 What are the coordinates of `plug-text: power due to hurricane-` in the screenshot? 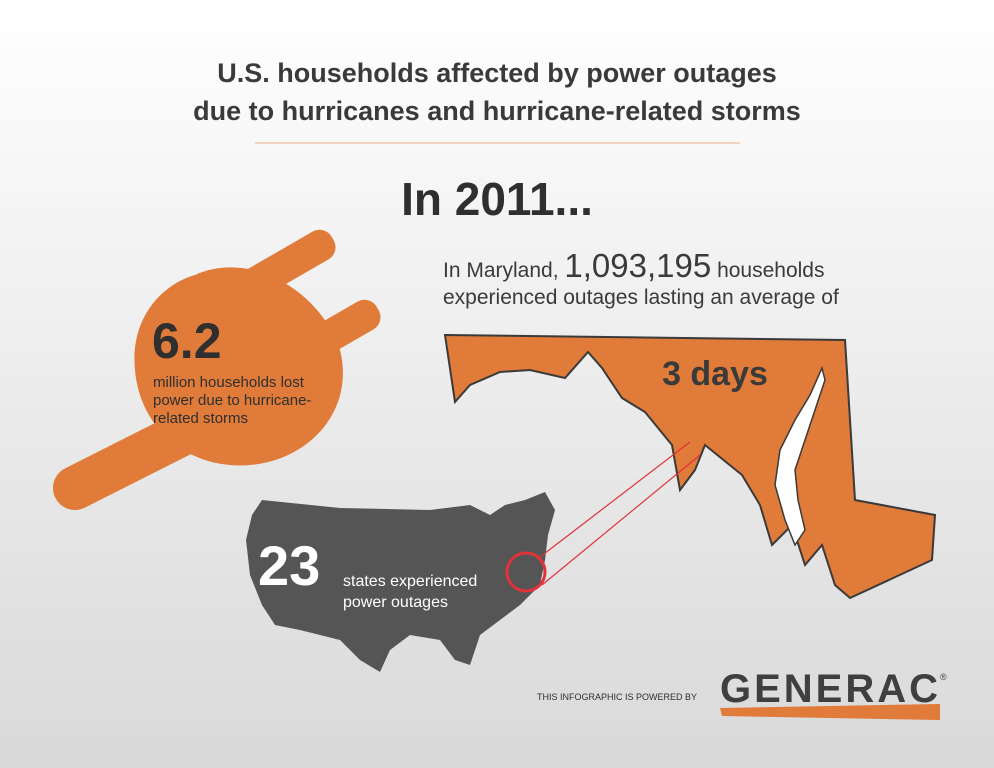 It's located at (232, 400).